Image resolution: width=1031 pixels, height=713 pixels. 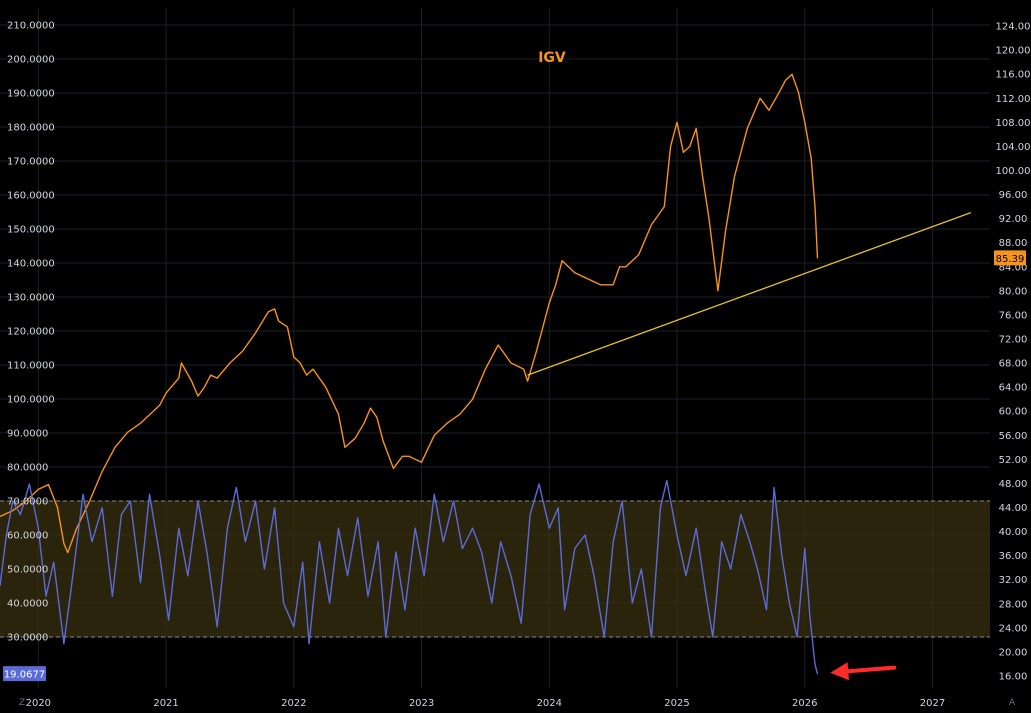 I want to click on left-tick-label: 70.0000, so click(x=27, y=502).